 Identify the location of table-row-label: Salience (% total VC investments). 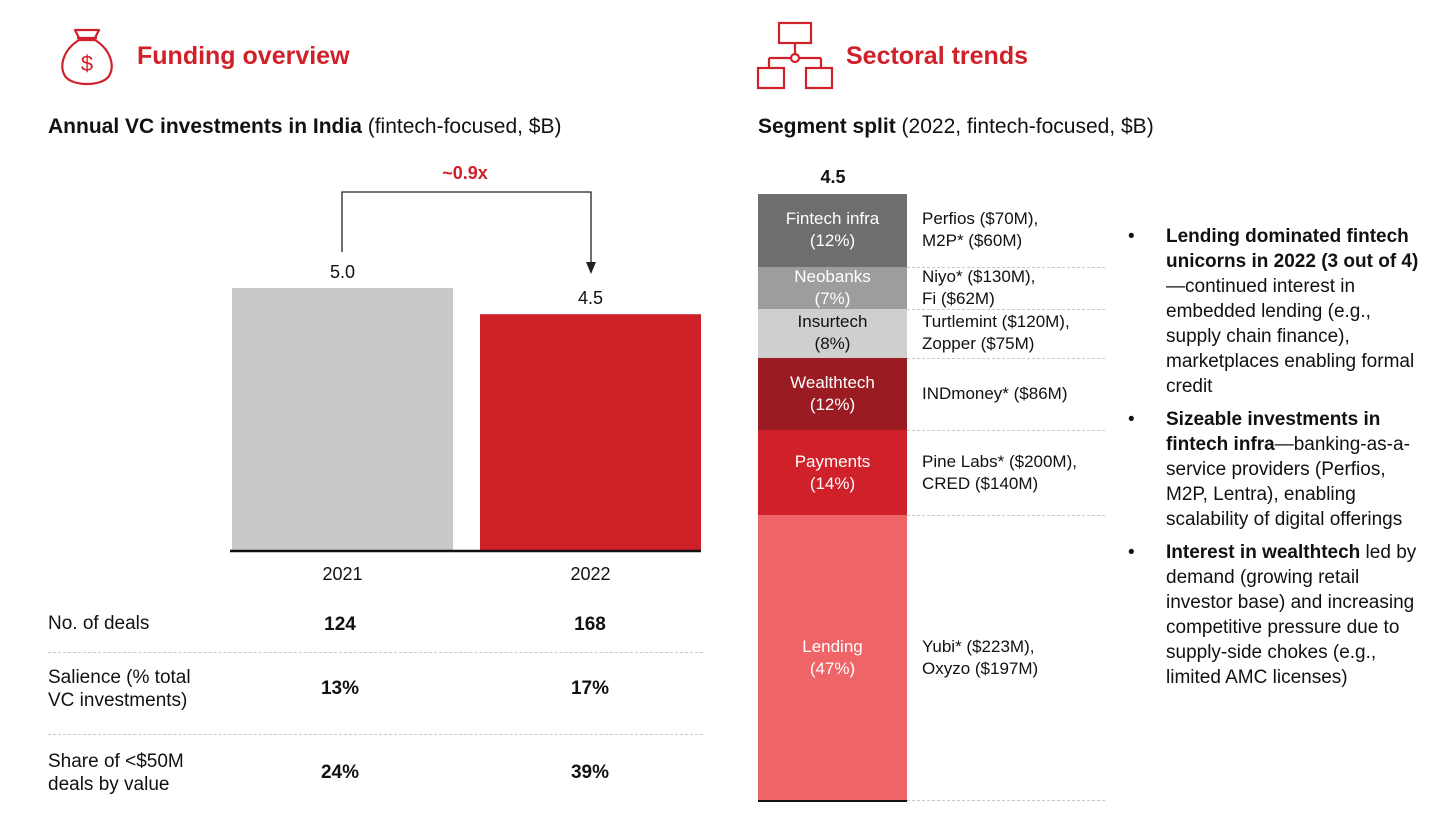
(119, 689).